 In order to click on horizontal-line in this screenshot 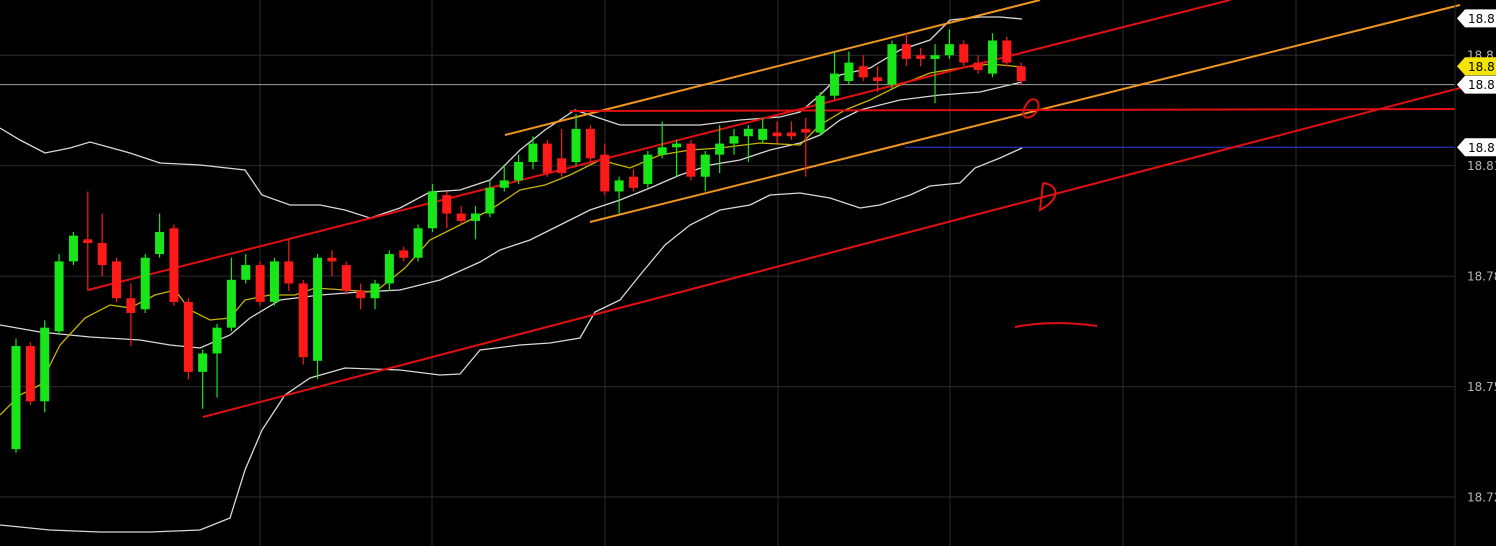, I will do `click(1012, 110)`.